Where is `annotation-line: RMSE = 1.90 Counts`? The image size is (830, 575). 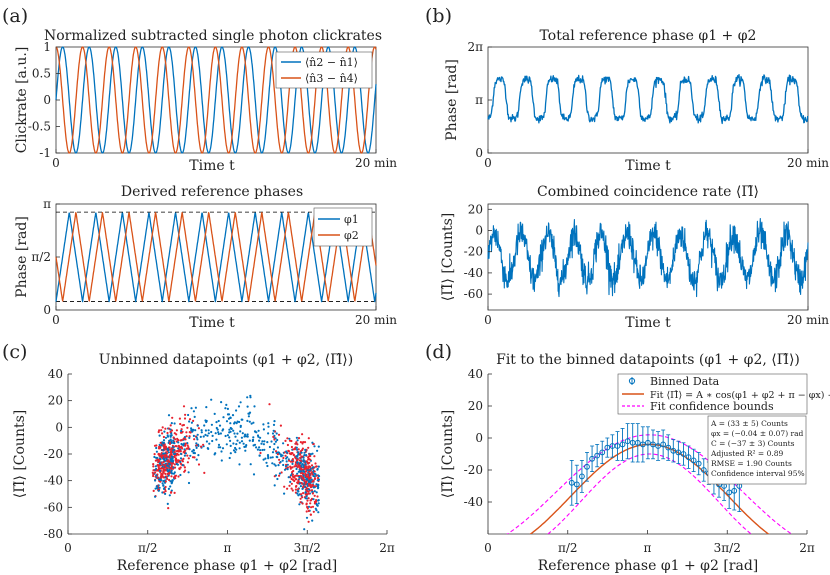 annotation-line: RMSE = 1.90 Counts is located at coordinates (751, 463).